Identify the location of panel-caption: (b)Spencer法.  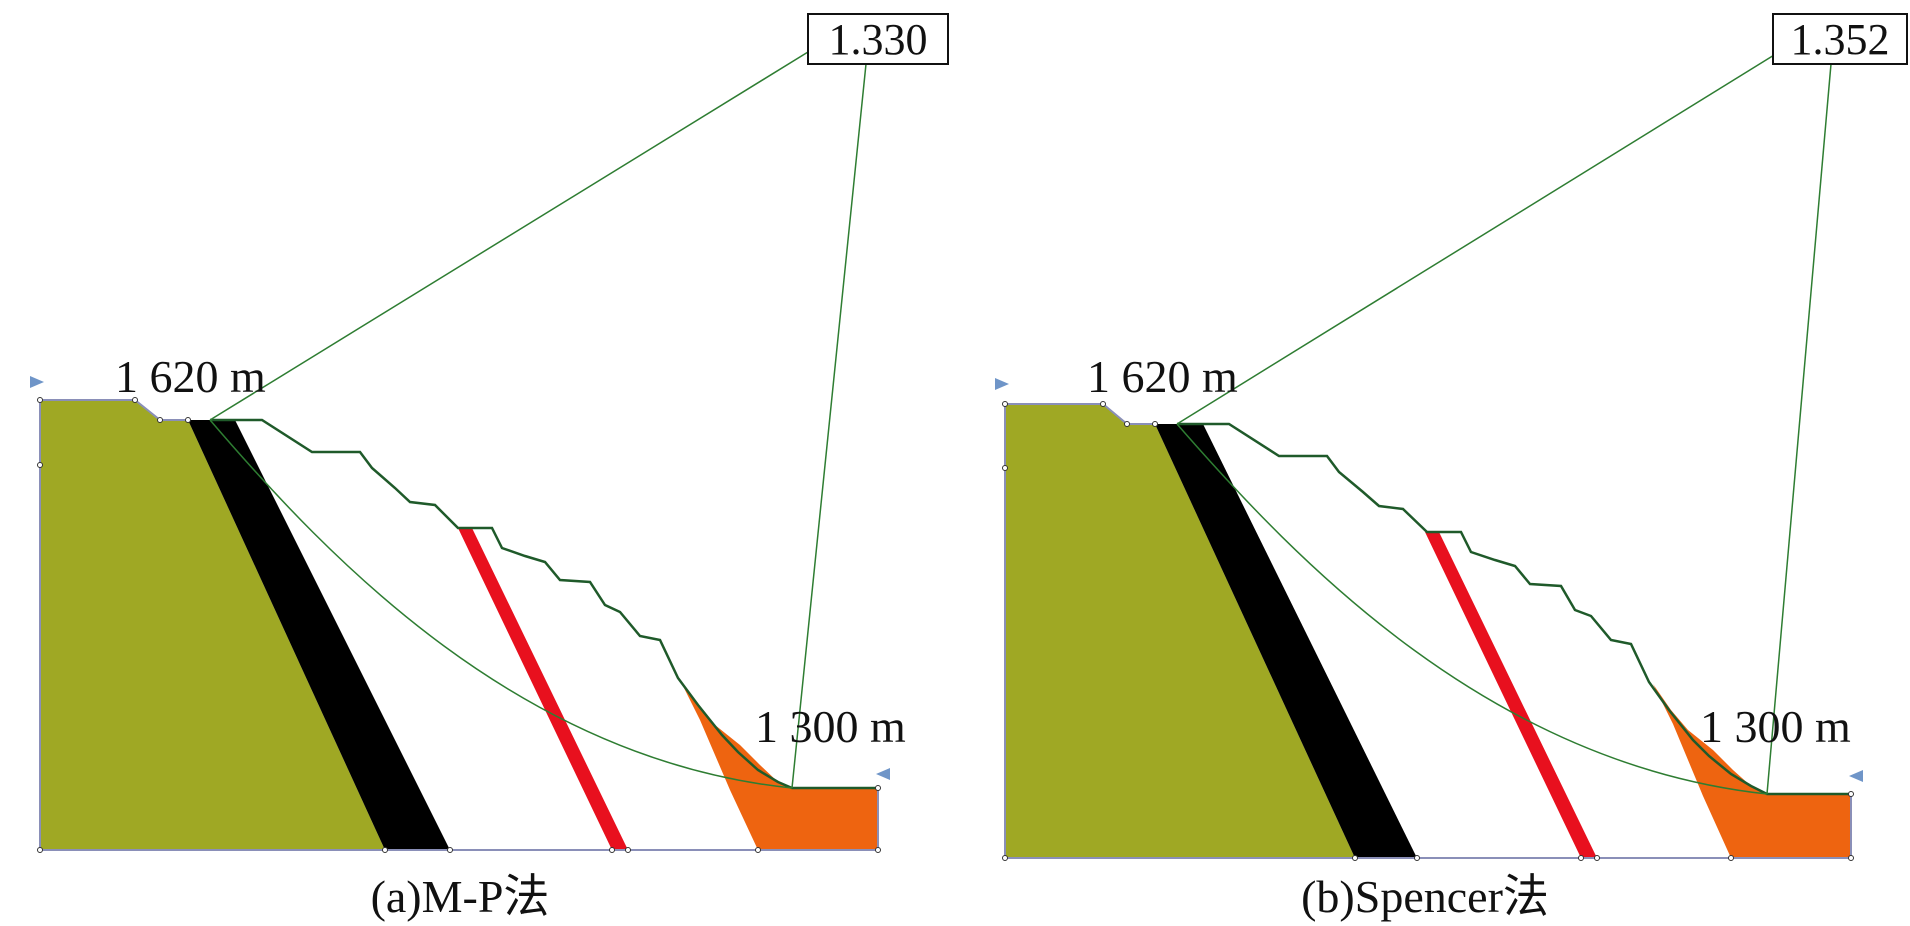
(1425, 896).